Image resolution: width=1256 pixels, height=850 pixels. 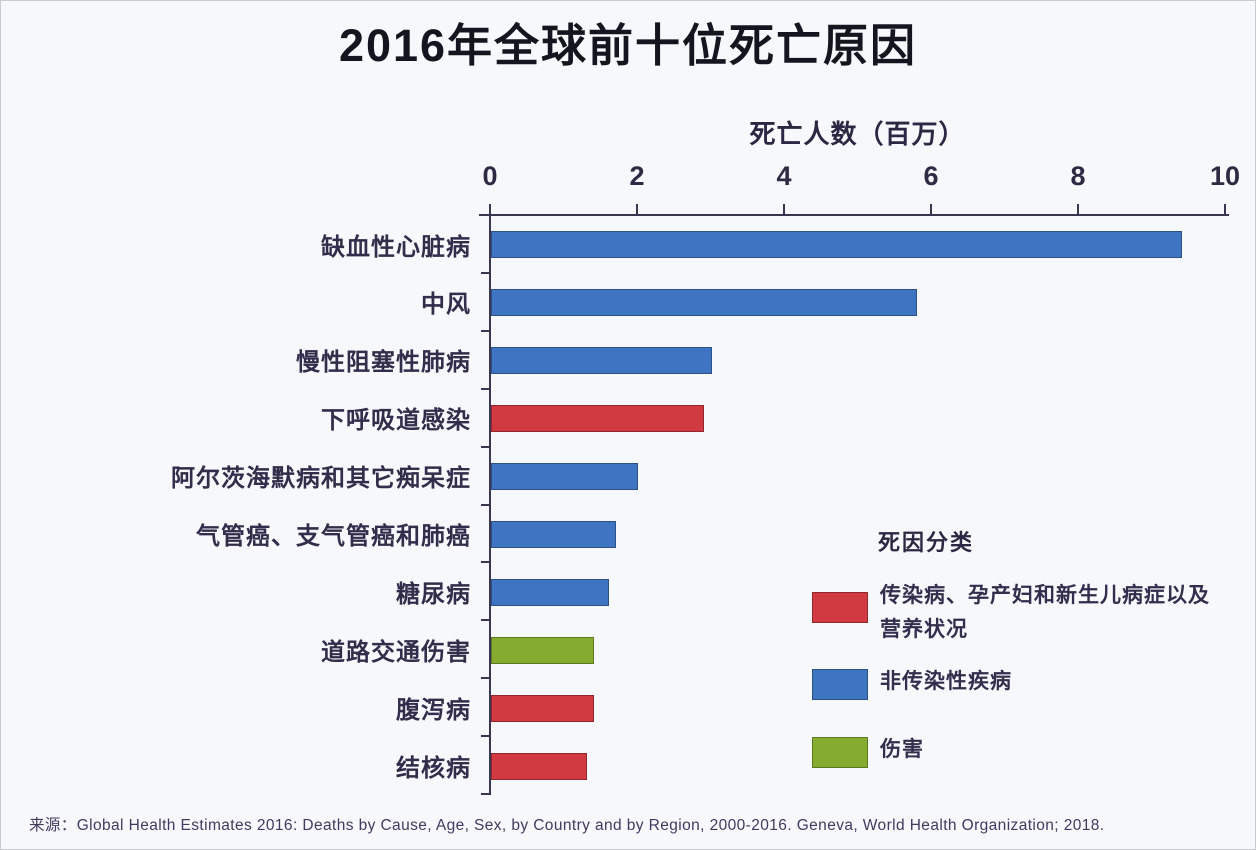 I want to click on legend-label-line: 伤害, so click(x=902, y=749).